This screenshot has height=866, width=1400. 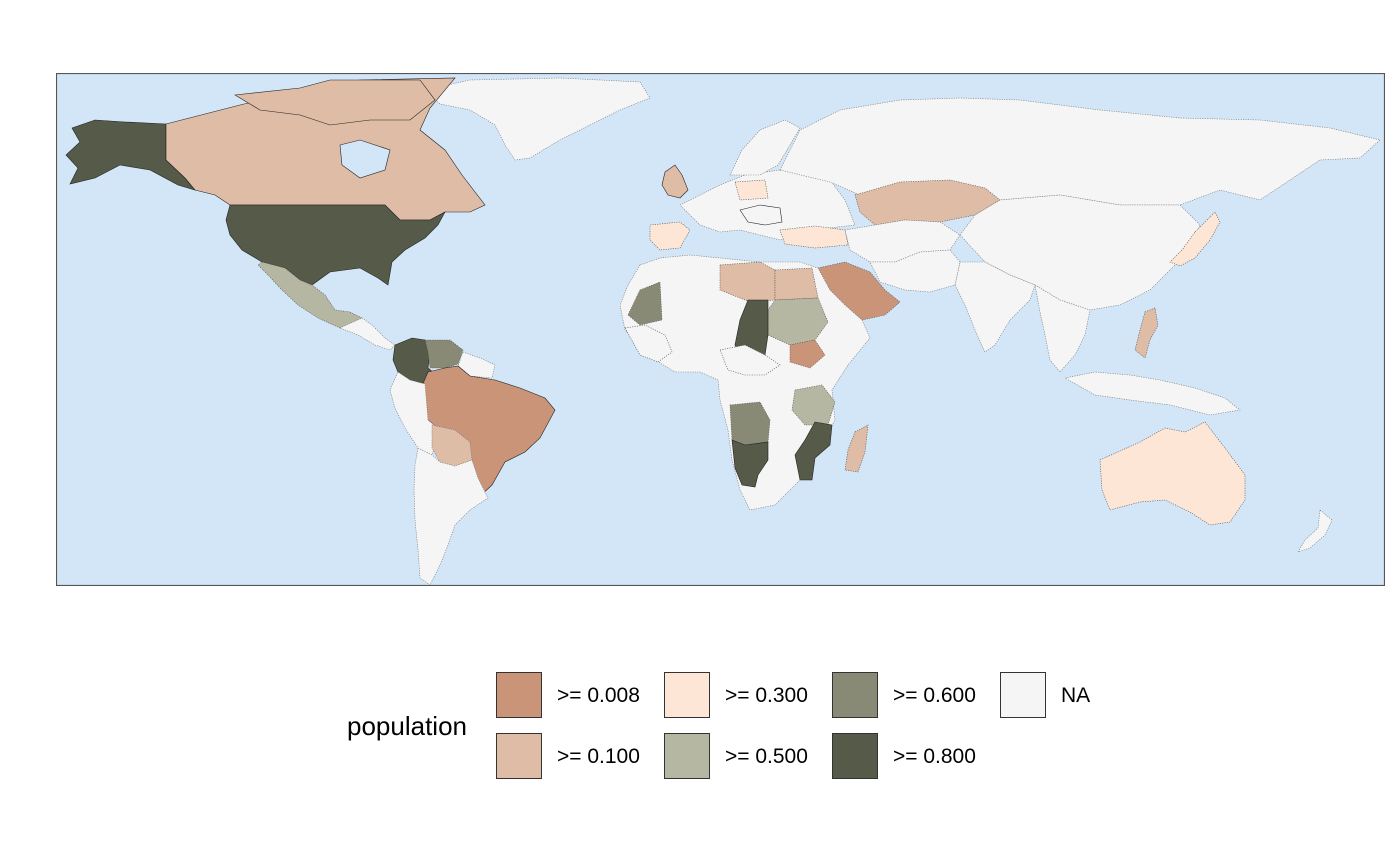 What do you see at coordinates (645, 303) in the screenshot?
I see `region-mauritania` at bounding box center [645, 303].